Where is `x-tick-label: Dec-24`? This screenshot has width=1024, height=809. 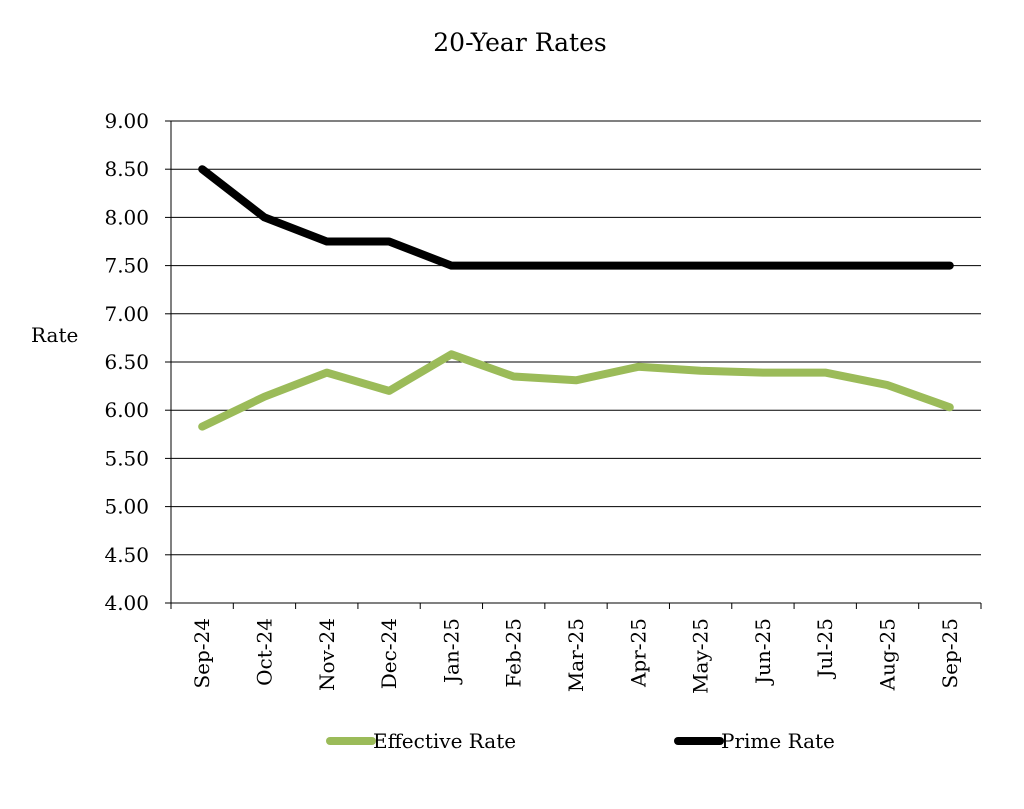
x-tick-label: Dec-24 is located at coordinates (389, 653).